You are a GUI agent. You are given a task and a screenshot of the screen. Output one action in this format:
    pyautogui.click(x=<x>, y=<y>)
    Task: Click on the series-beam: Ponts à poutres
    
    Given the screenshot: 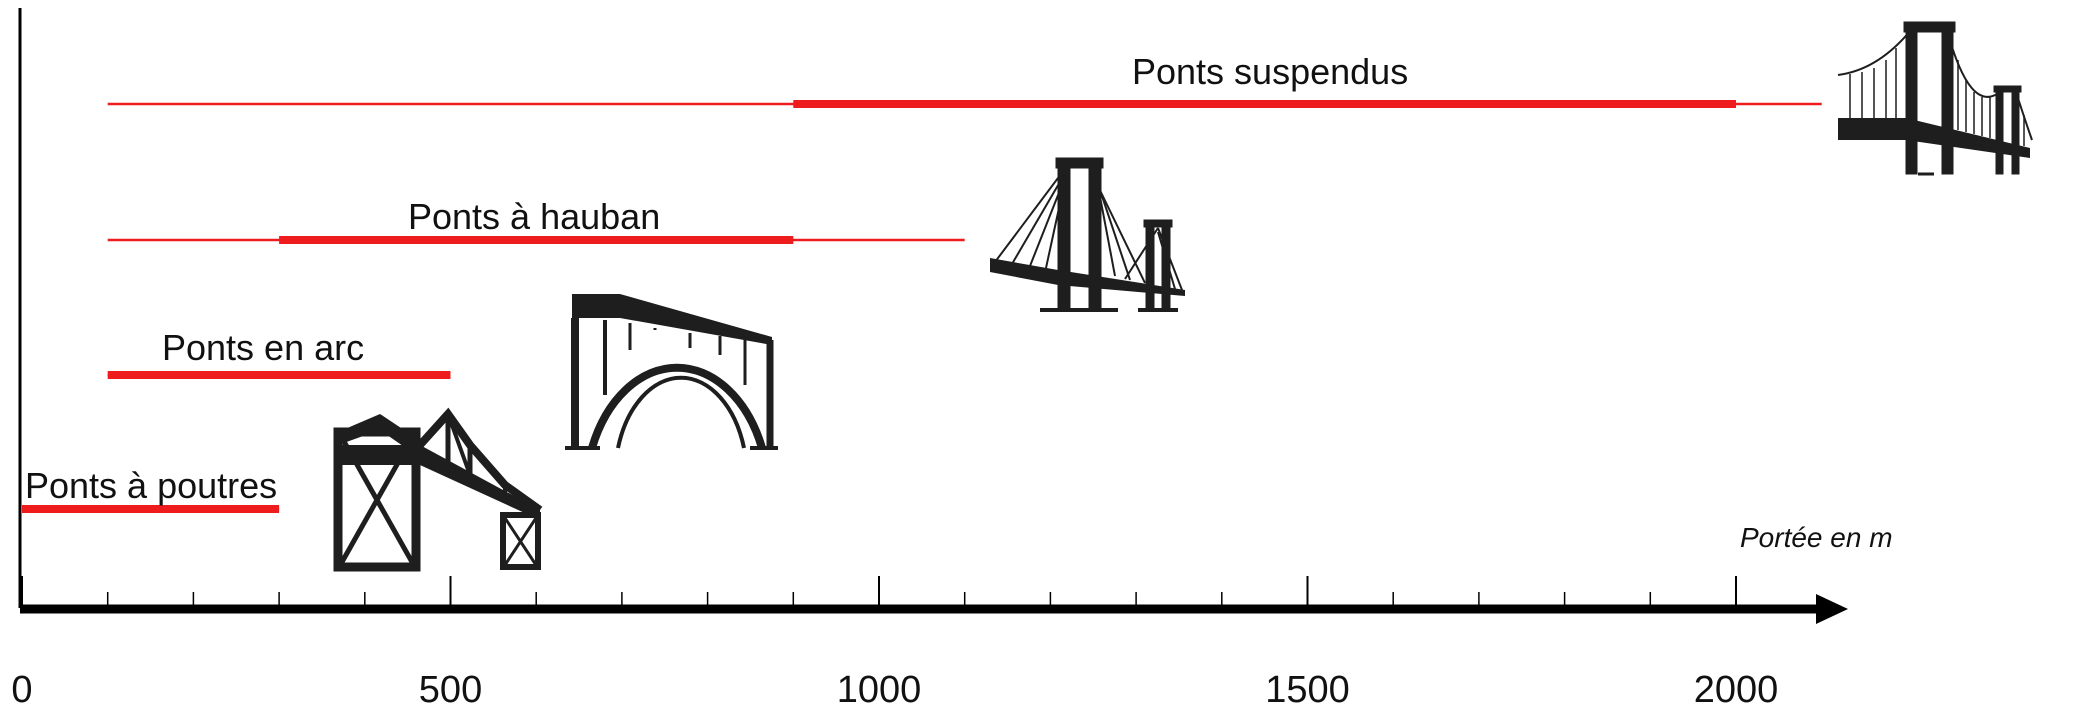 What is the action you would take?
    pyautogui.click(x=151, y=489)
    